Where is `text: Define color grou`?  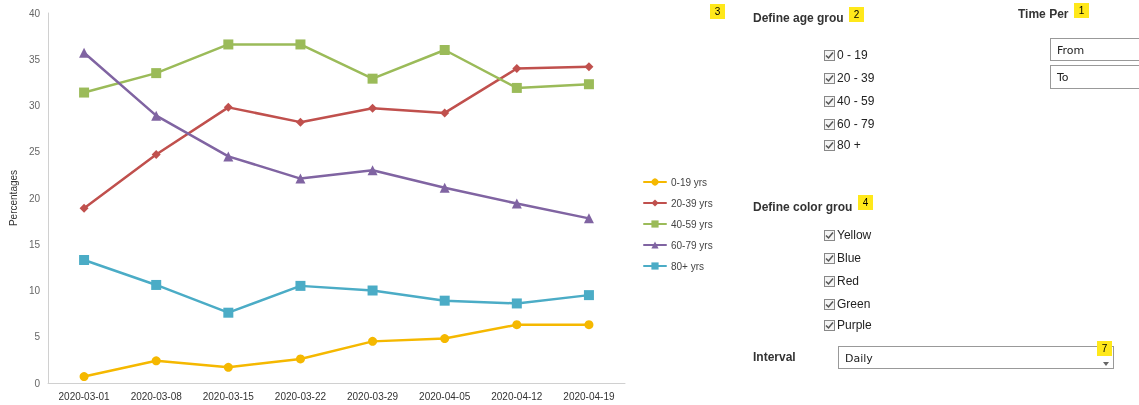 text: Define color grou is located at coordinates (803, 207).